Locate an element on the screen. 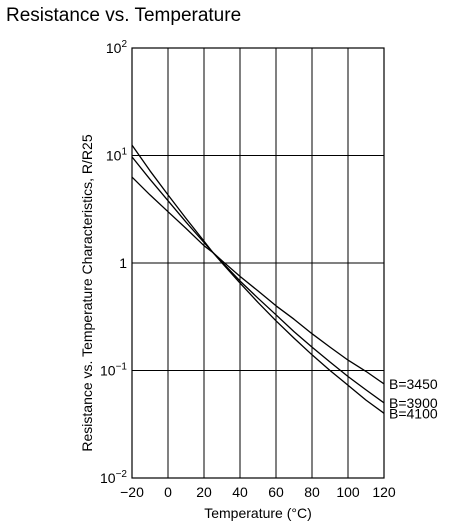  x-tick-label: 40 is located at coordinates (240, 492).